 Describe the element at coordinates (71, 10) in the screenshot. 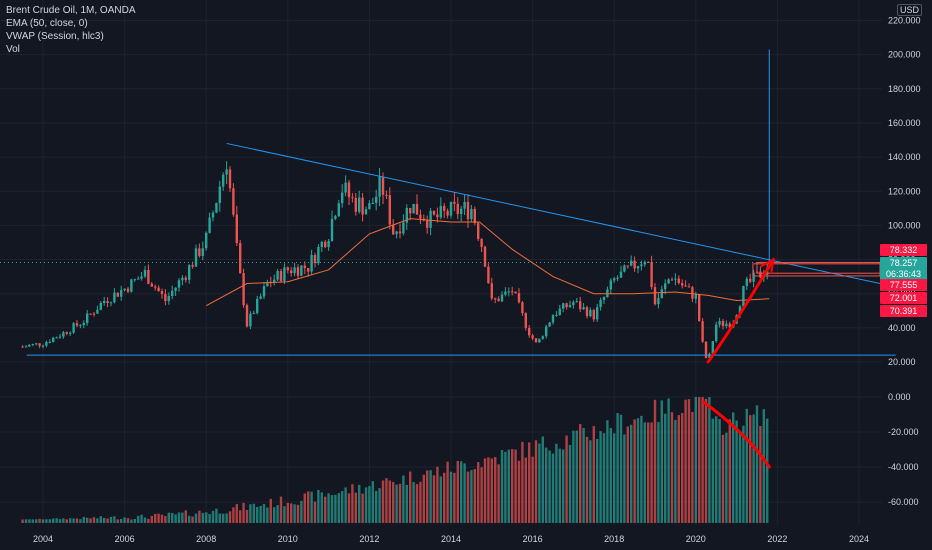

I see `legend-symbol: Brent Crude Oil, 1M, OANDA` at that location.